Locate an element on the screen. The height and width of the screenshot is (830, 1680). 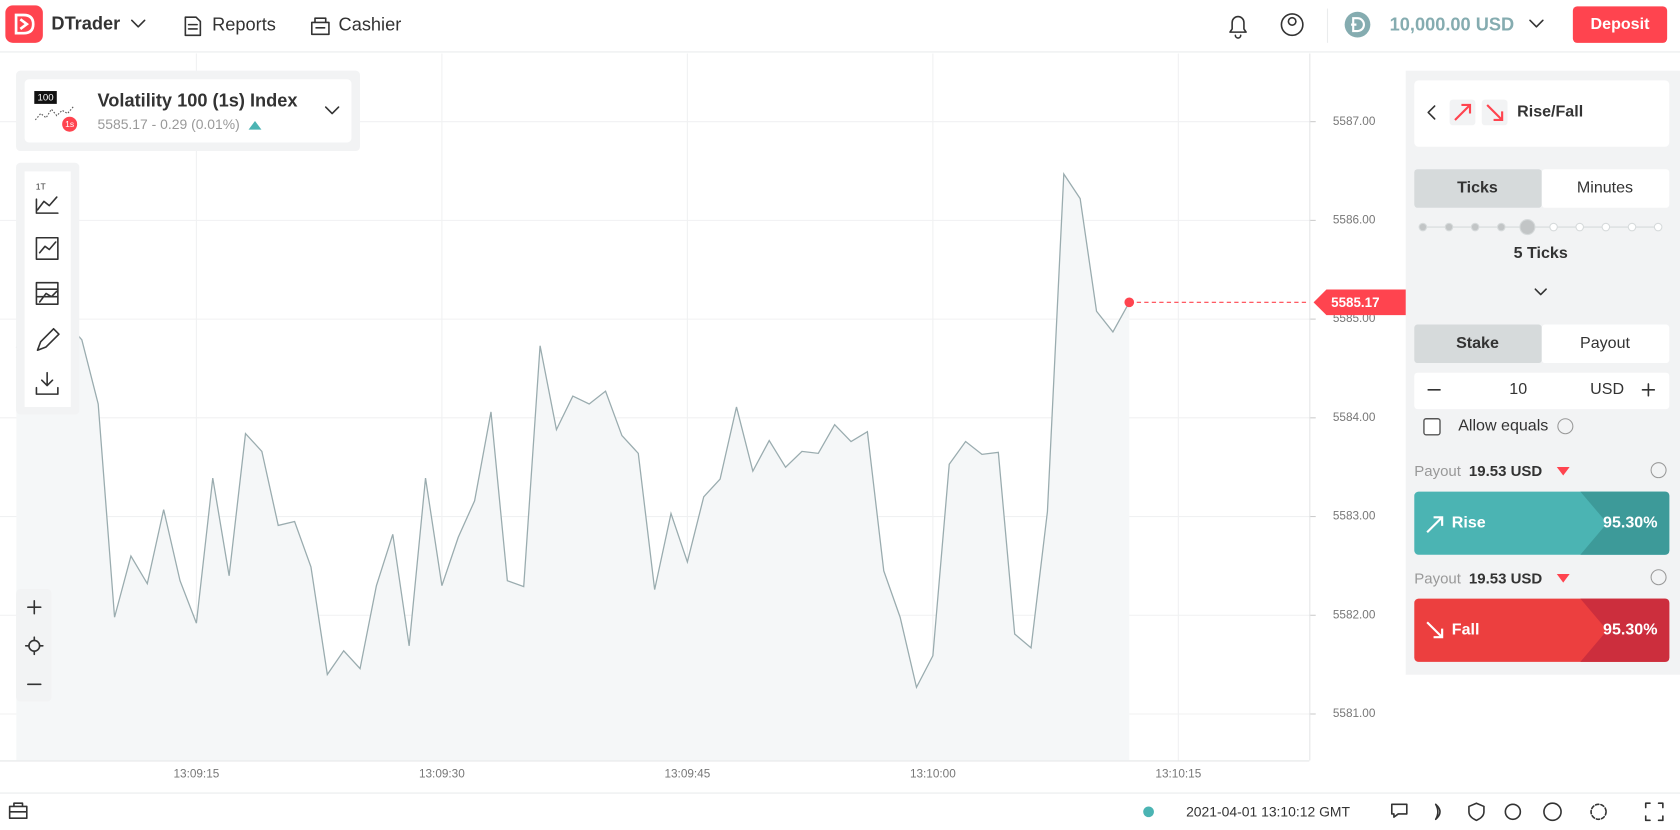
stake: 10 is located at coordinates (1518, 389).